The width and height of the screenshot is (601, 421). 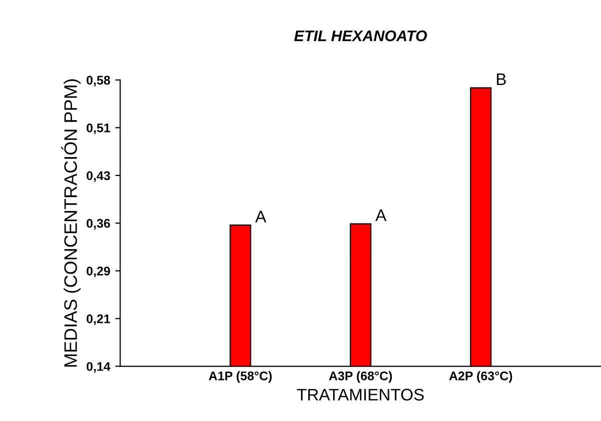 I want to click on x-tick-label: A3P (68°C), so click(x=360, y=377).